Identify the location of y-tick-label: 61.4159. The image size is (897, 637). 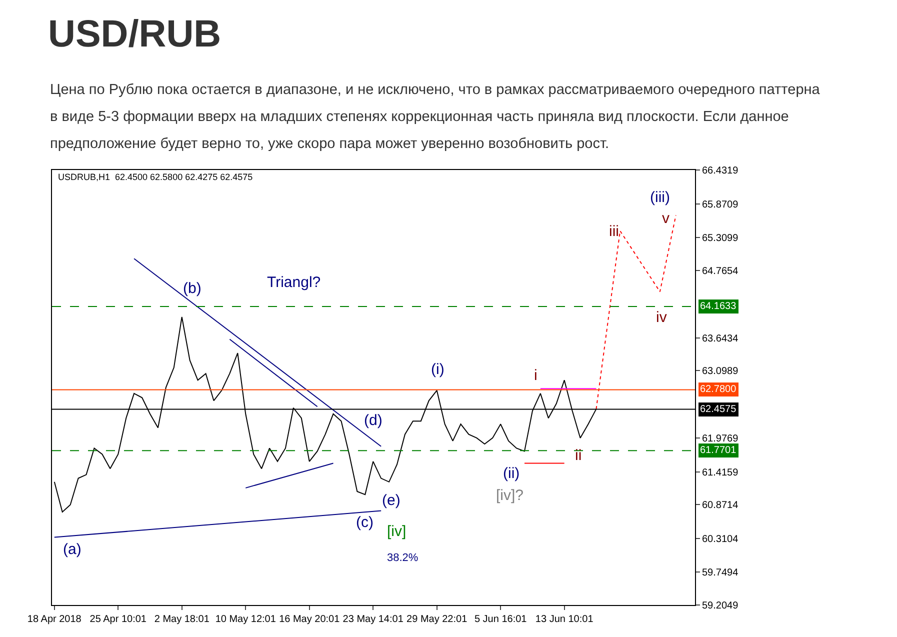
(720, 472).